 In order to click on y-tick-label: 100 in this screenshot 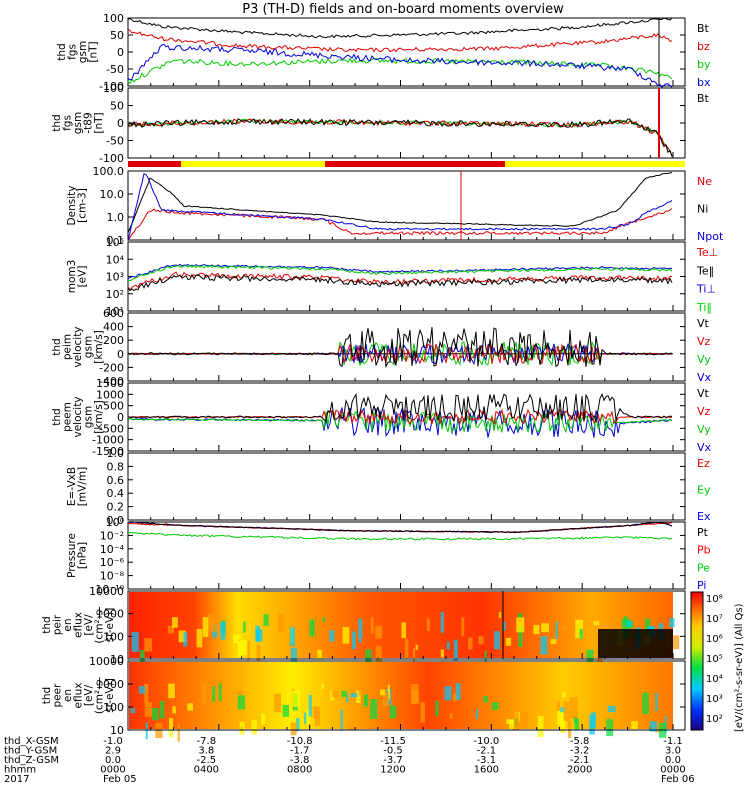, I will do `click(113, 707)`.